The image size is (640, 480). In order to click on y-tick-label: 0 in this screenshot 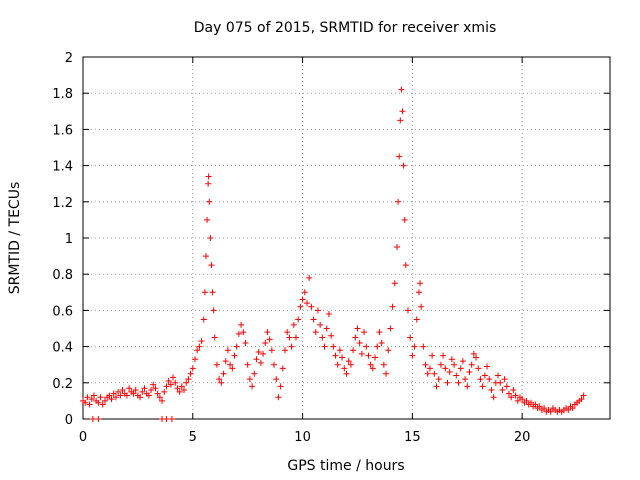, I will do `click(69, 420)`.